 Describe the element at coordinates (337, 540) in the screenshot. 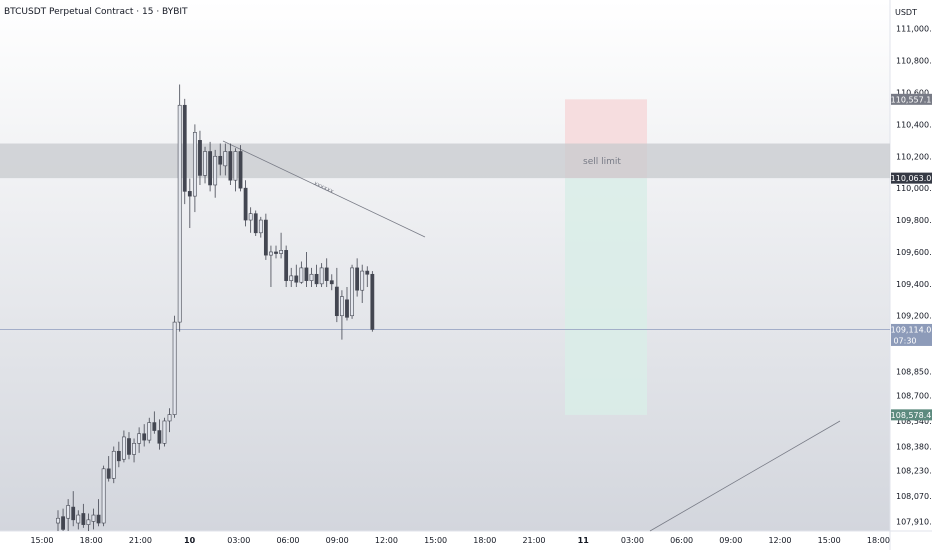

I see `time-tick-label: 09:00` at that location.